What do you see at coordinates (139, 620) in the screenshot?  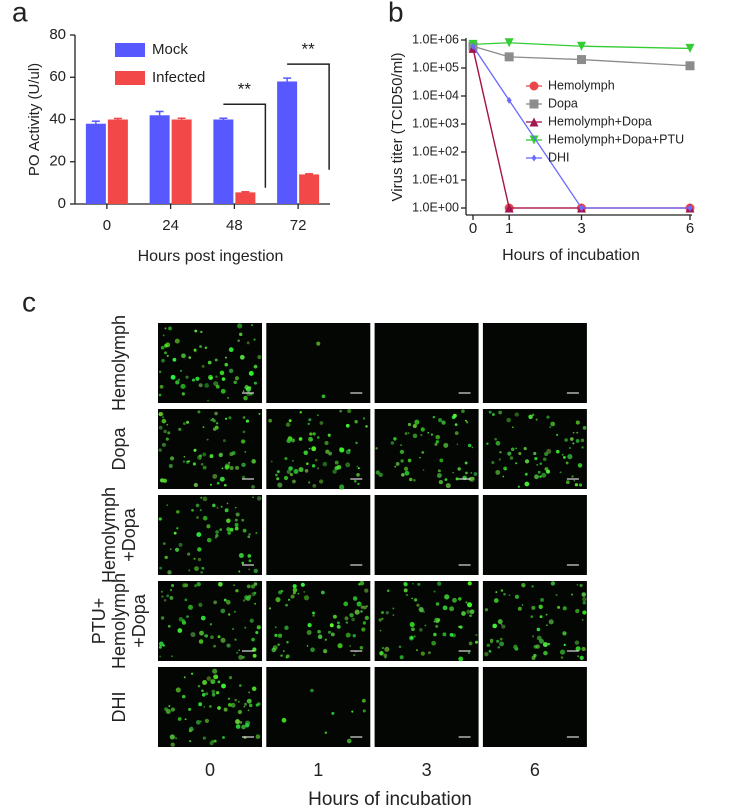 I see `row-label: +Dopa` at bounding box center [139, 620].